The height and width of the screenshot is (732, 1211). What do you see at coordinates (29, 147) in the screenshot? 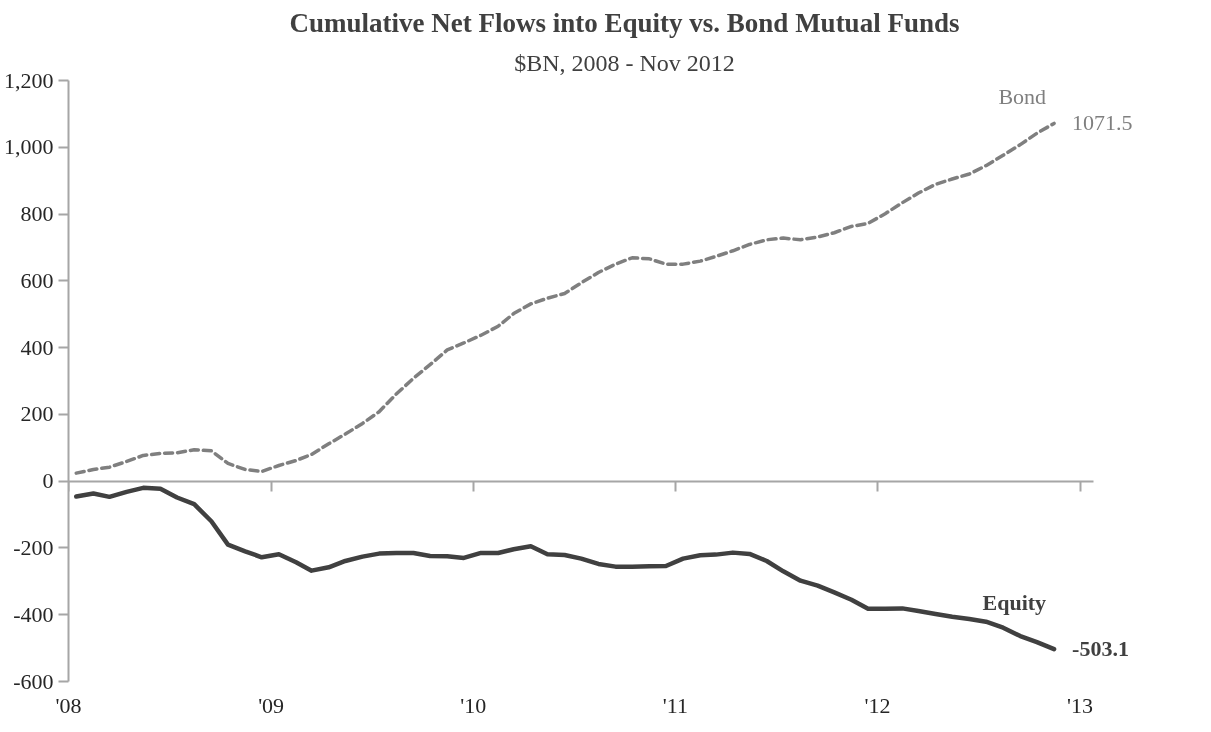
I see `y-tick-label: 1,000` at bounding box center [29, 147].